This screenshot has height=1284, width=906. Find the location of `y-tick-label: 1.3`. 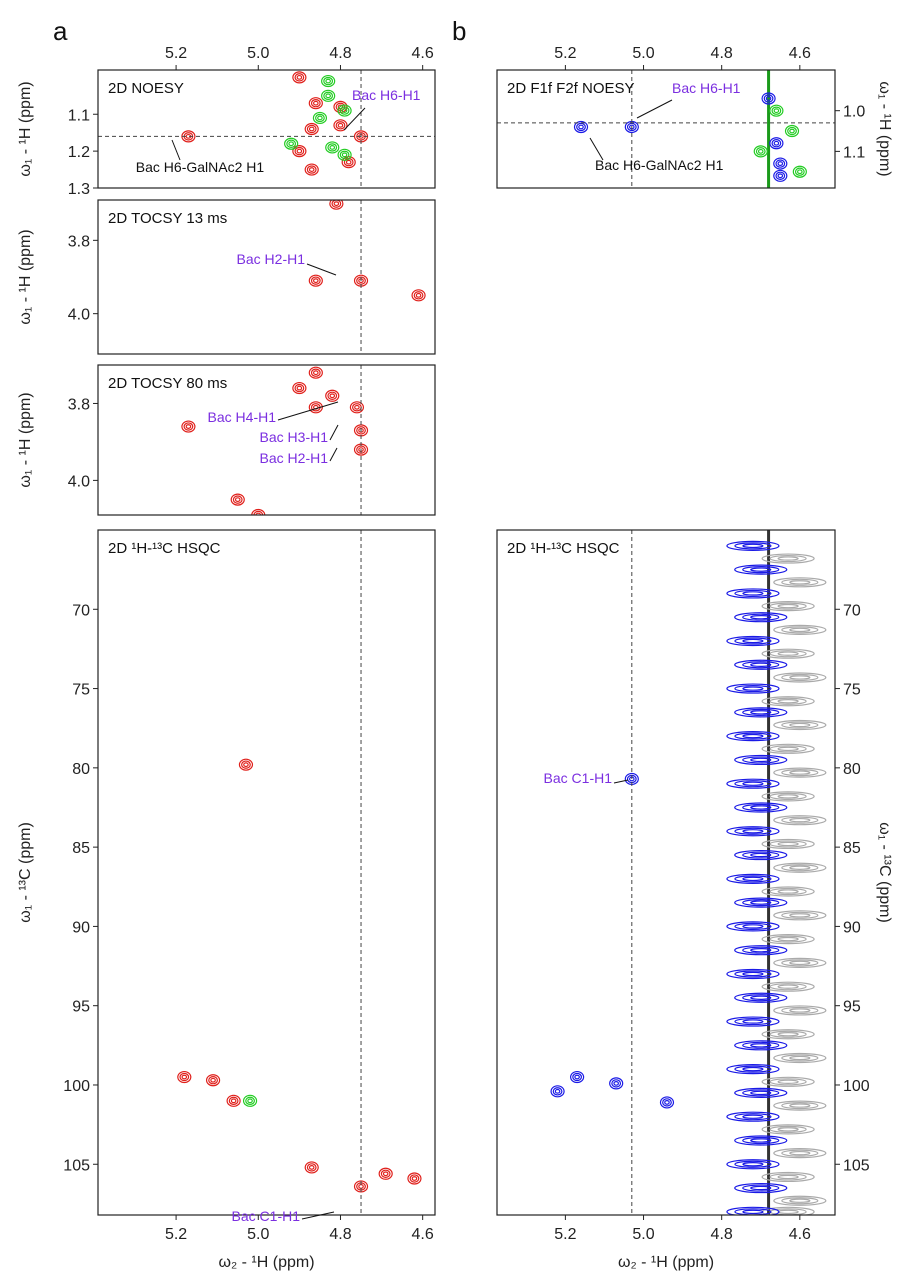

y-tick-label: 1.3 is located at coordinates (79, 189).